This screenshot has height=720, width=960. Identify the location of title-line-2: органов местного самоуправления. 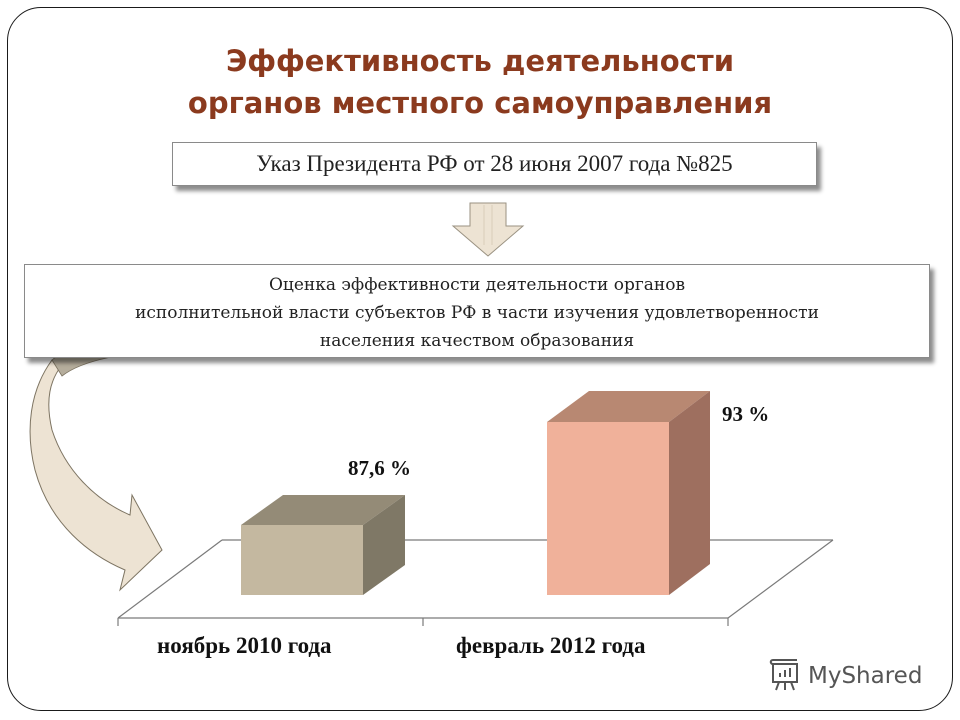
(480, 103).